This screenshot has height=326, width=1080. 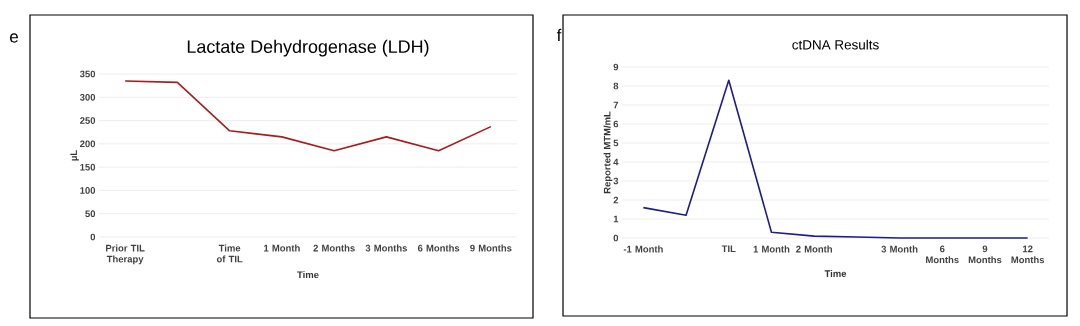 What do you see at coordinates (74, 155) in the screenshot?
I see `y-axis-title: µL` at bounding box center [74, 155].